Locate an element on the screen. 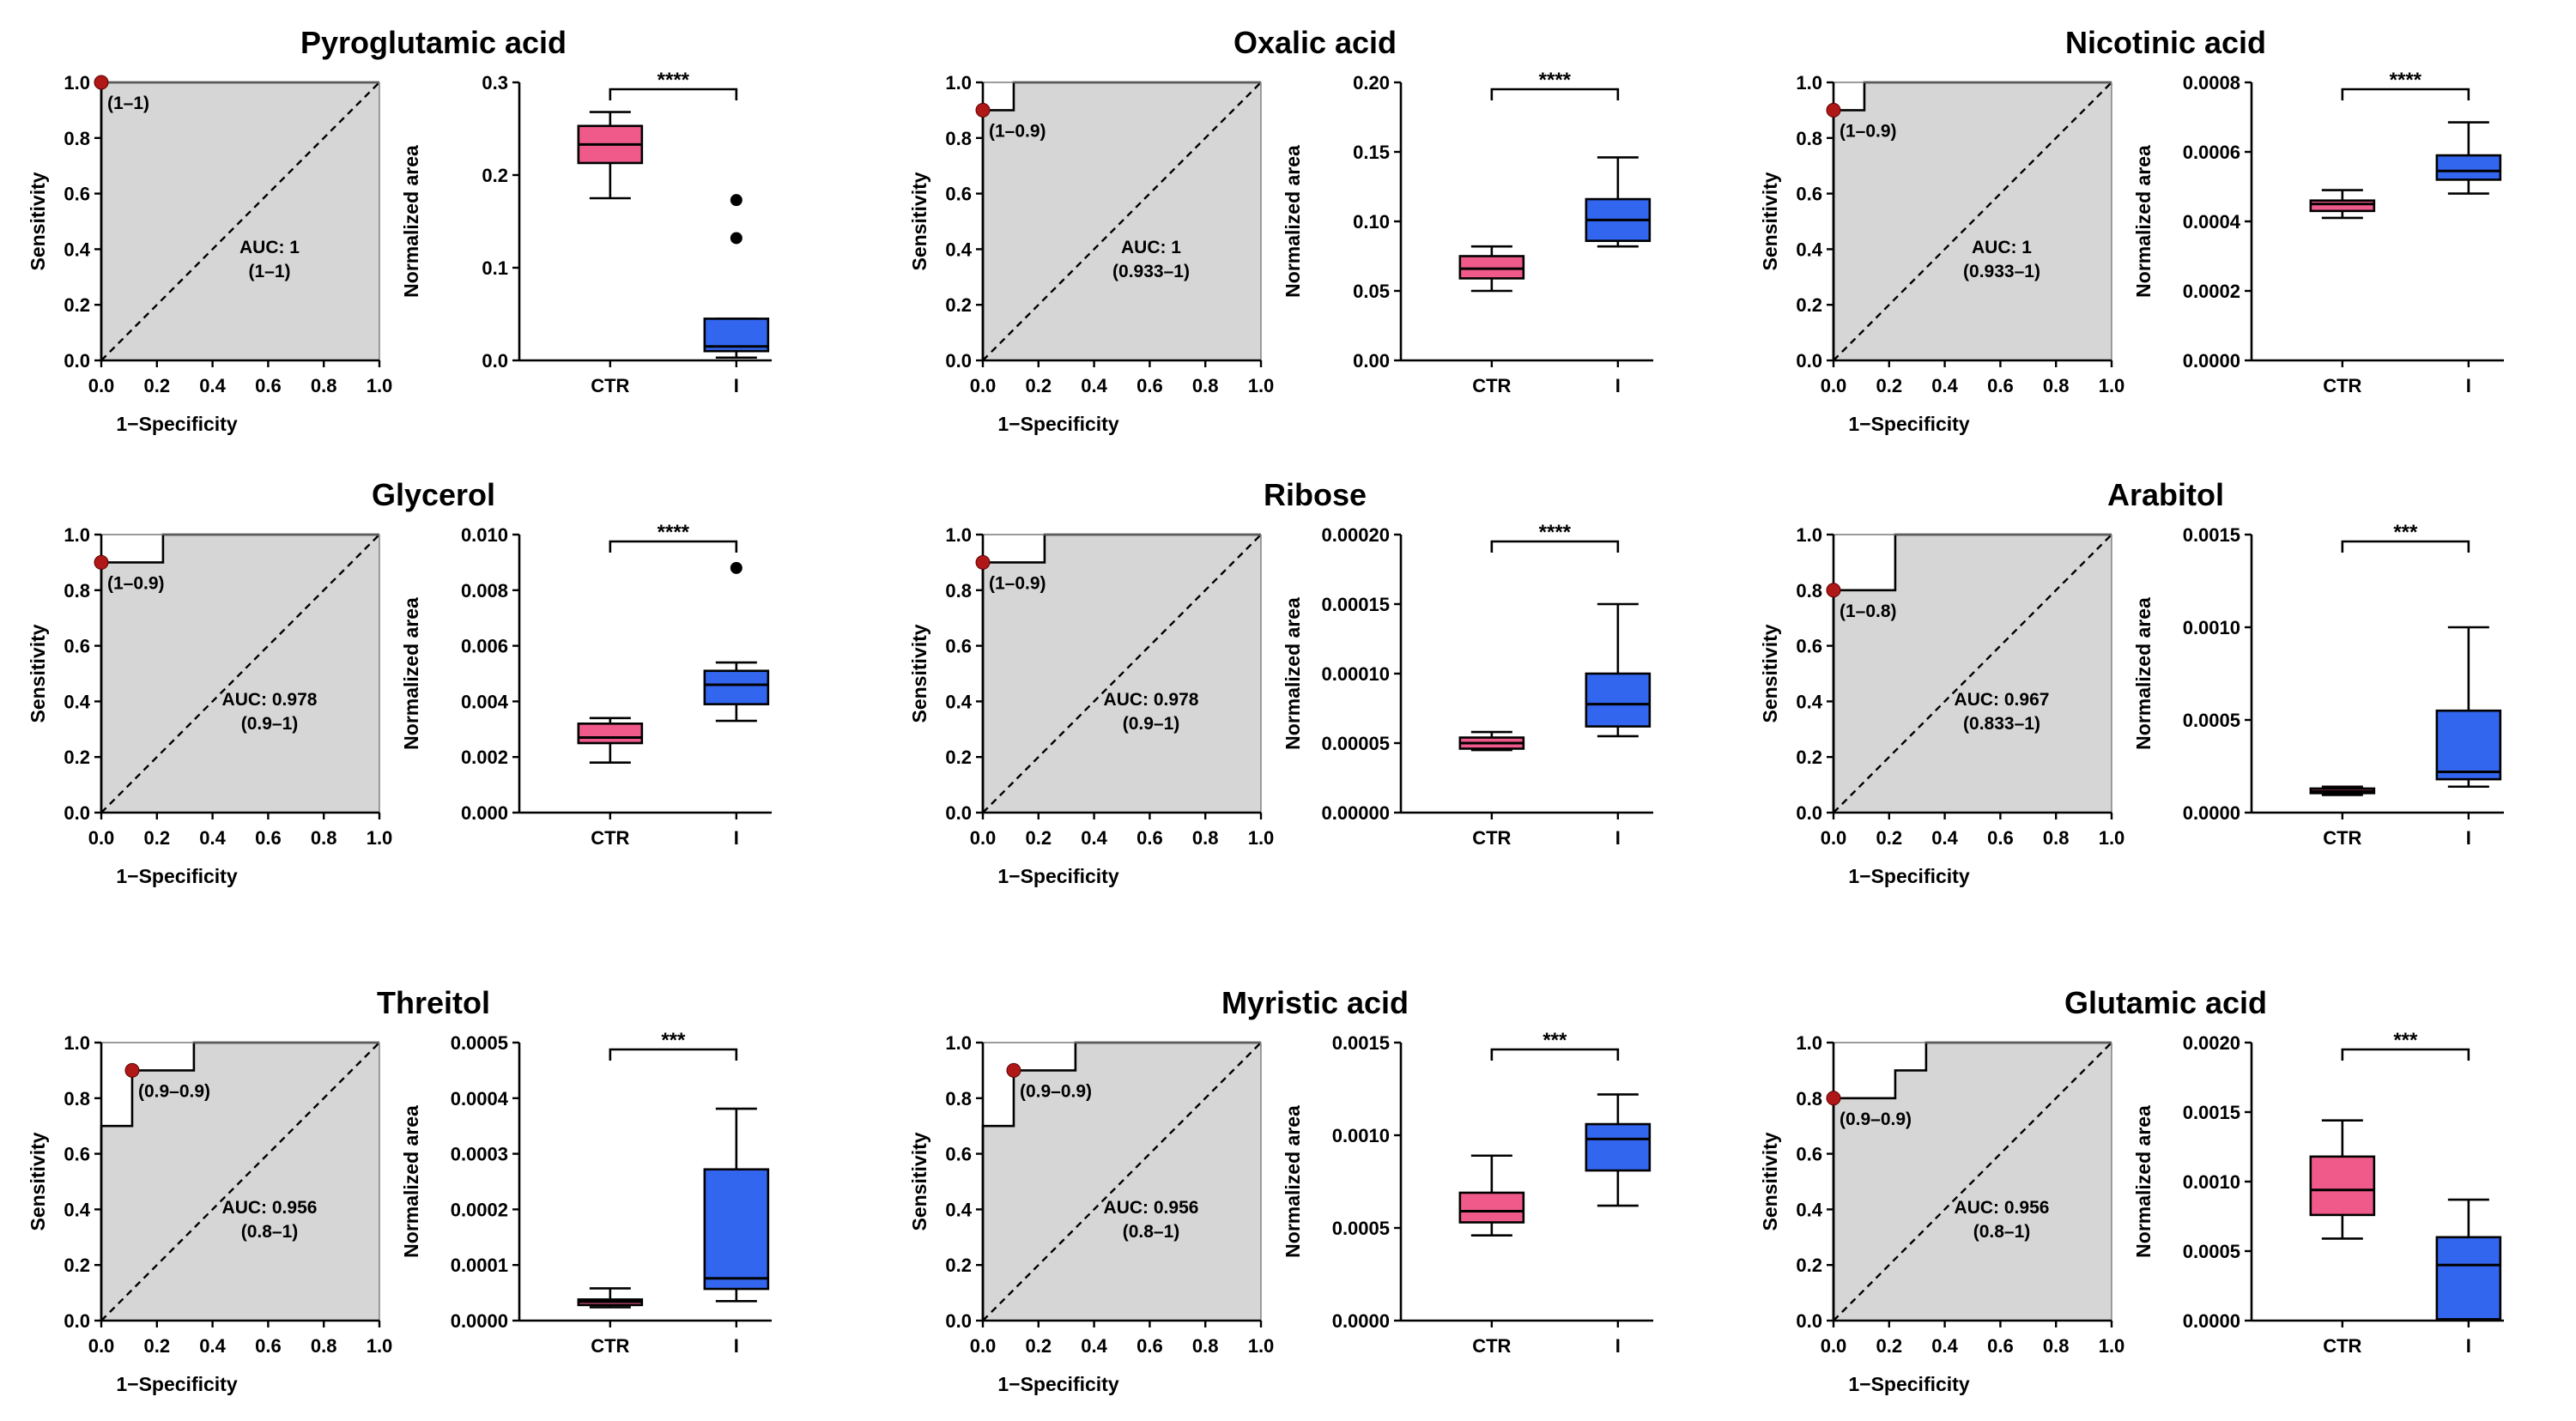 The width and height of the screenshot is (2576, 1421). box-outlier-point is located at coordinates (736, 568).